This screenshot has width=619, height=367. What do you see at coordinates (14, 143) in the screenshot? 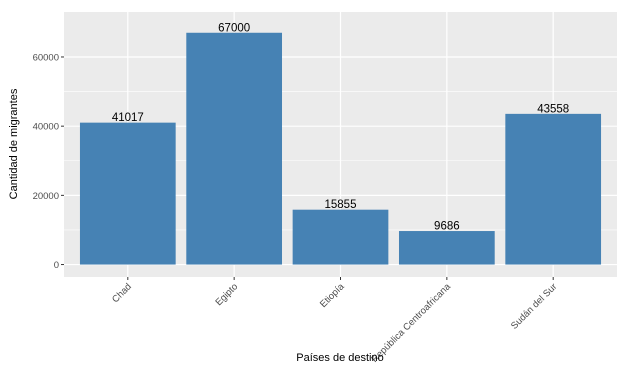
I see `y-axis-title: Cantidad de migrantes` at bounding box center [14, 143].